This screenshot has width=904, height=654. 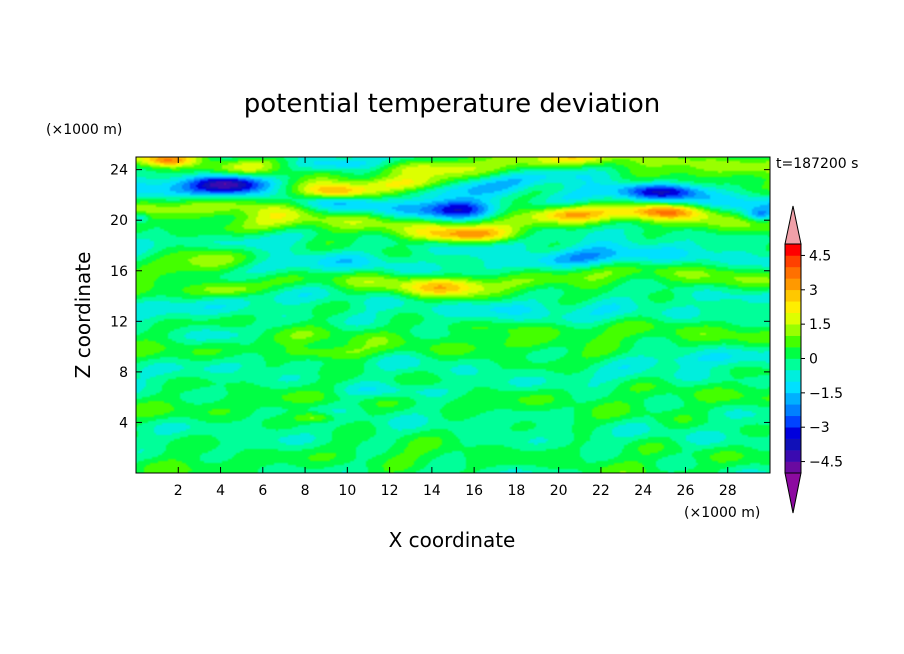 I want to click on x-tick-label: 16, so click(x=474, y=491).